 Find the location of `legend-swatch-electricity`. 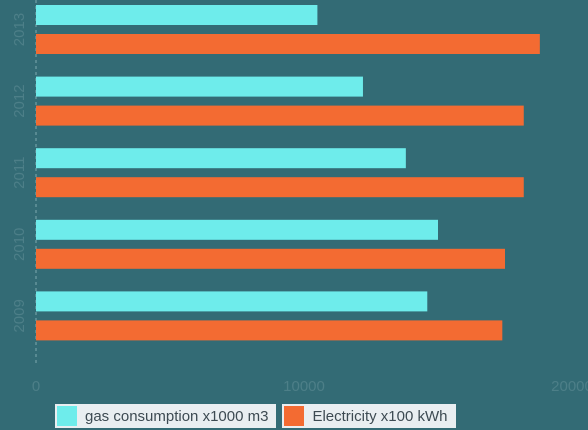

legend-swatch-electricity is located at coordinates (294, 416).